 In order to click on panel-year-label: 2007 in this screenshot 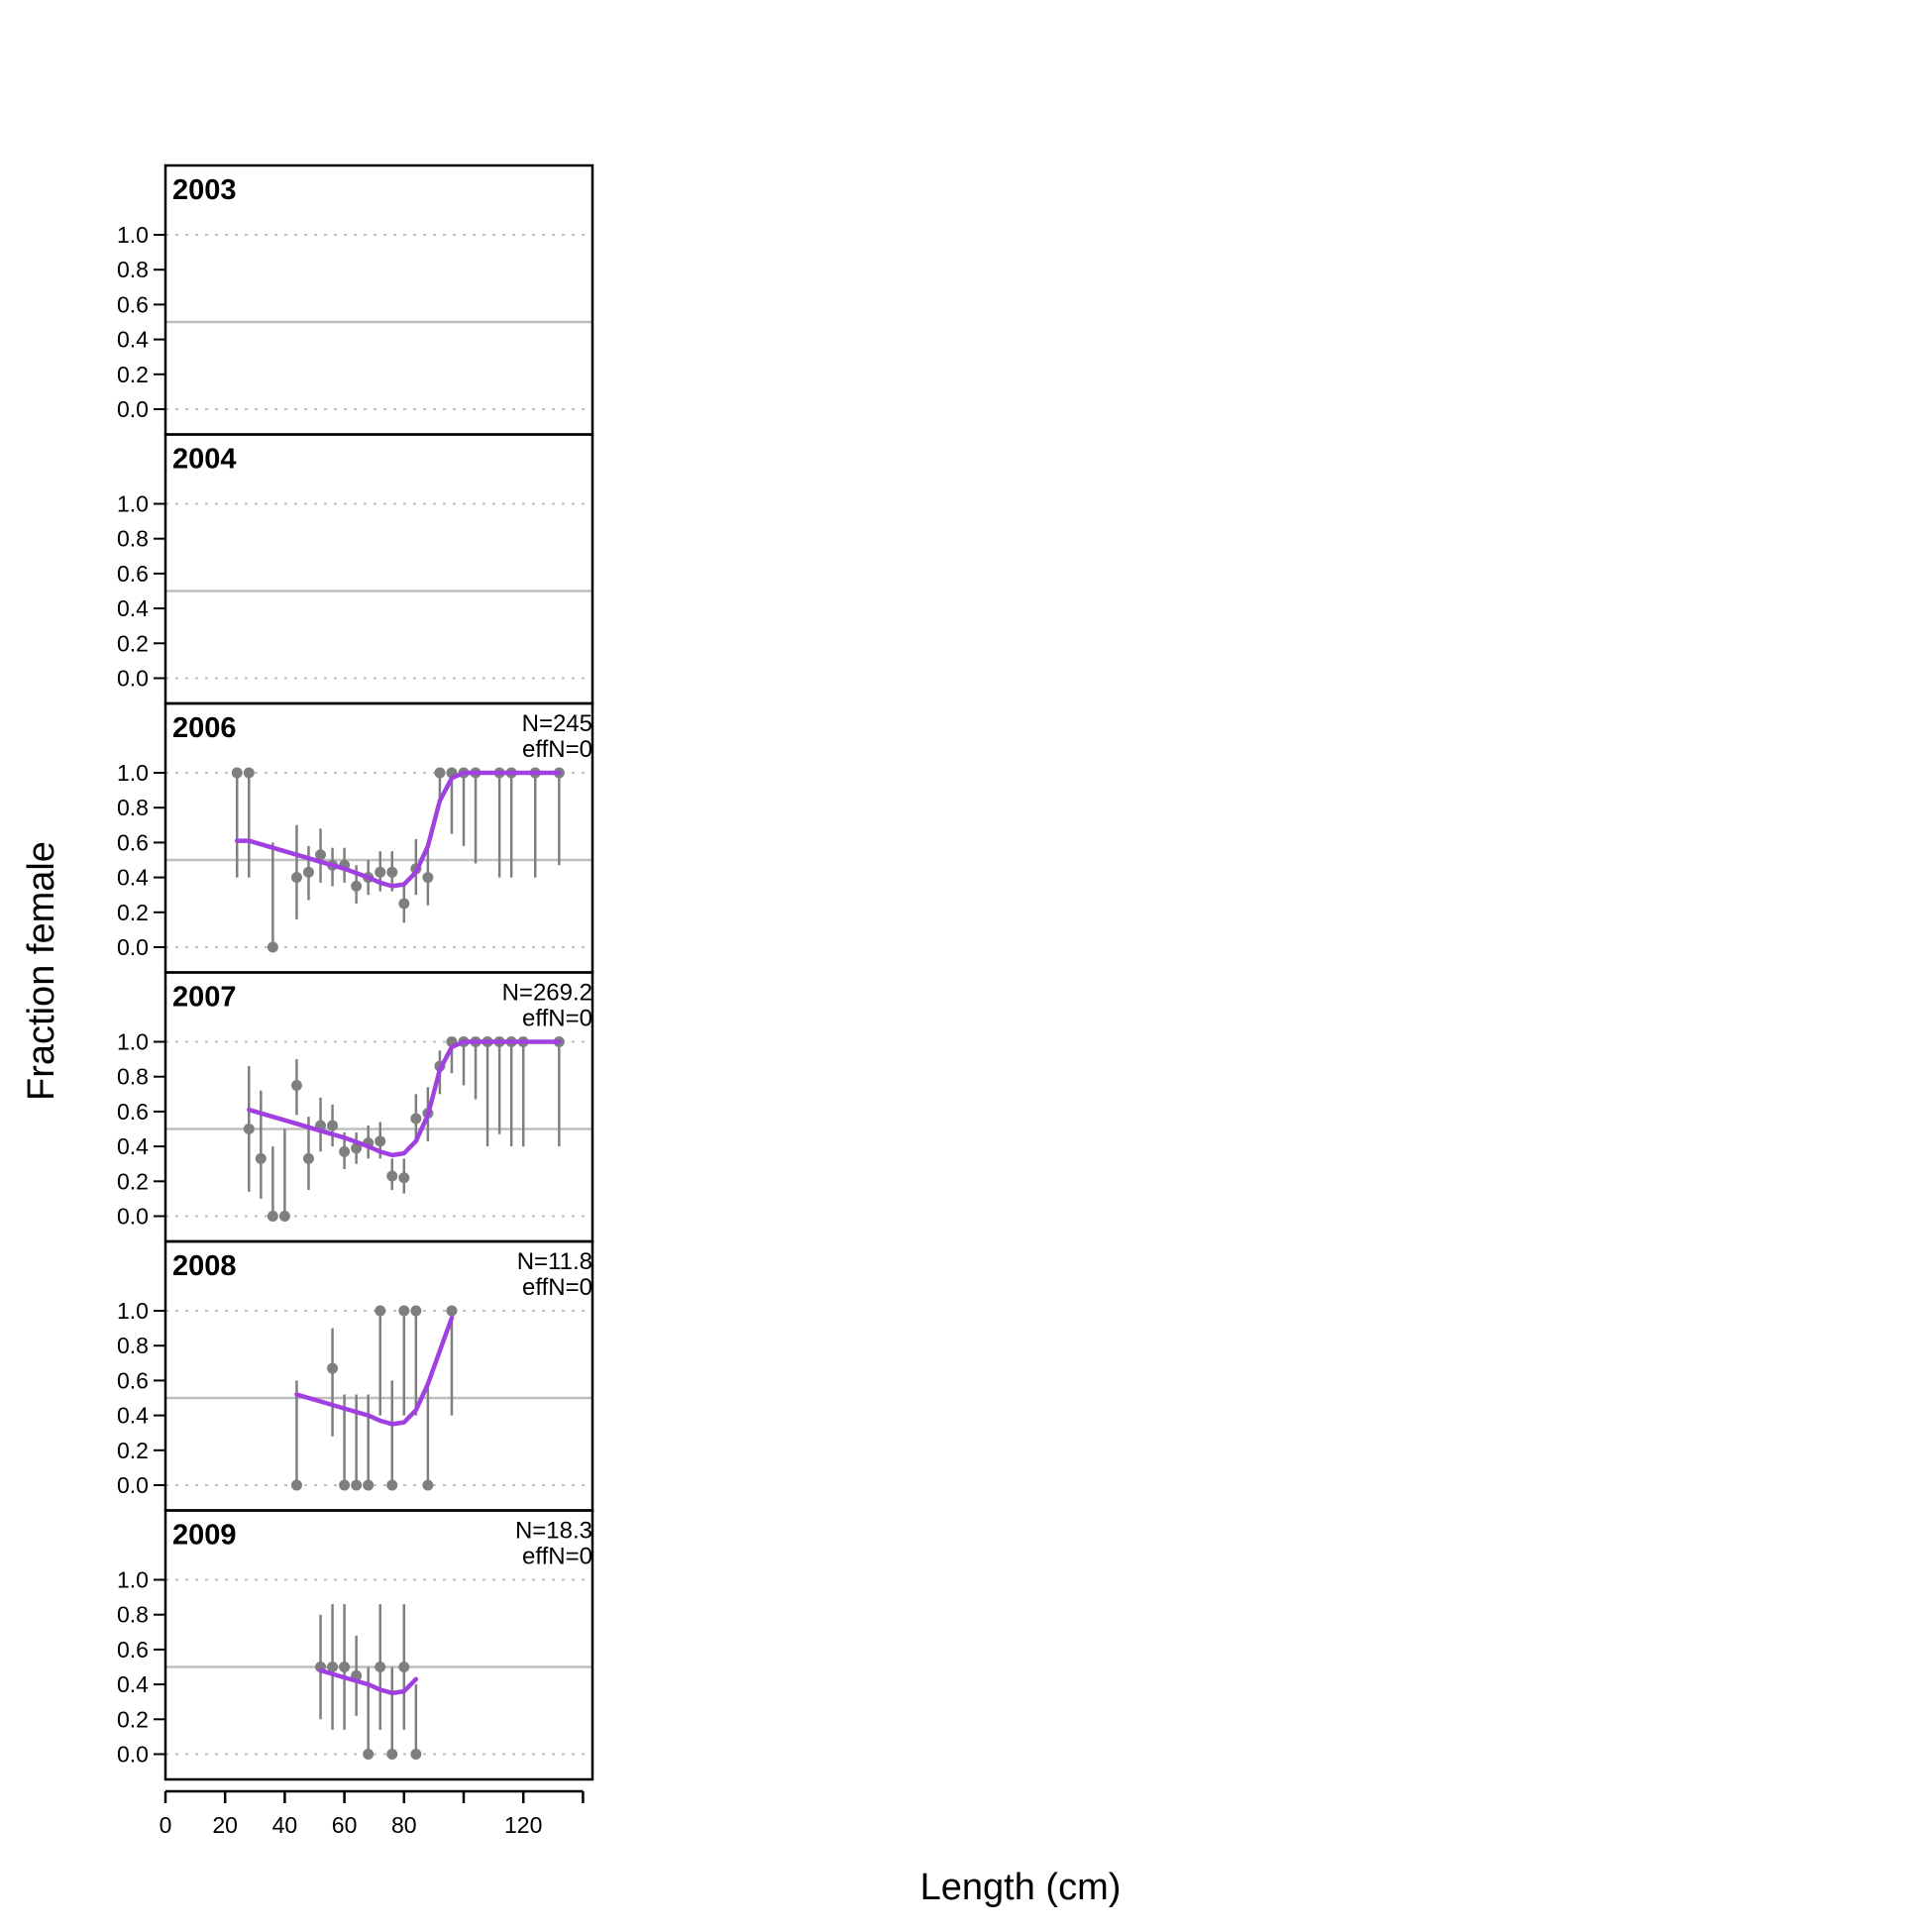, I will do `click(205, 998)`.